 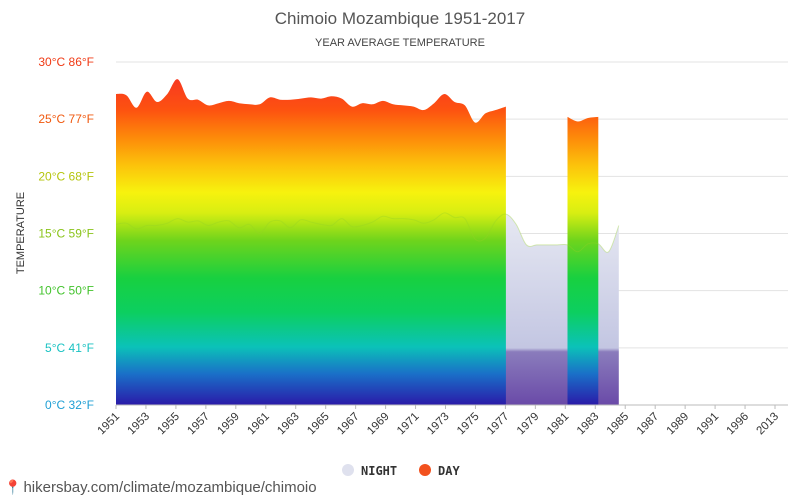 What do you see at coordinates (170, 487) in the screenshot?
I see `source-url: hikersbay.com/climate/mozambique/chimoio` at bounding box center [170, 487].